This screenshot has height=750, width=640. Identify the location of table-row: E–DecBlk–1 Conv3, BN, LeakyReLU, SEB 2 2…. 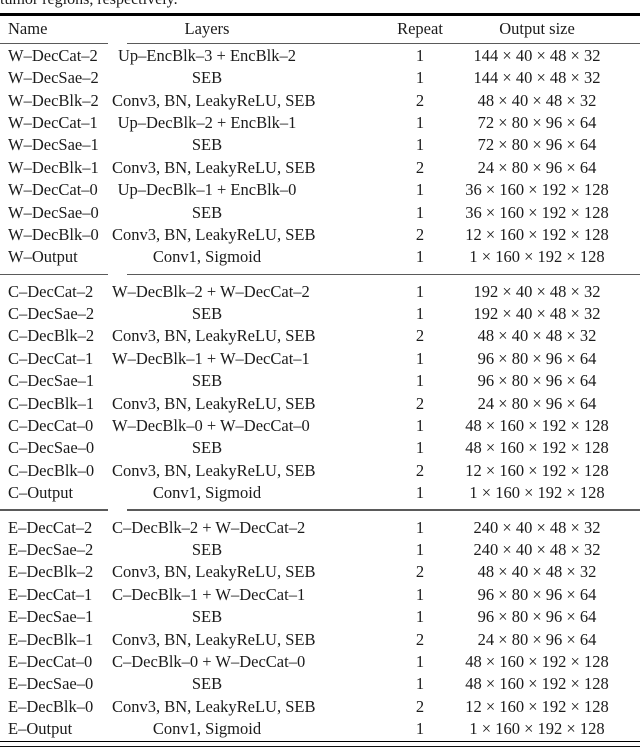
(320, 639).